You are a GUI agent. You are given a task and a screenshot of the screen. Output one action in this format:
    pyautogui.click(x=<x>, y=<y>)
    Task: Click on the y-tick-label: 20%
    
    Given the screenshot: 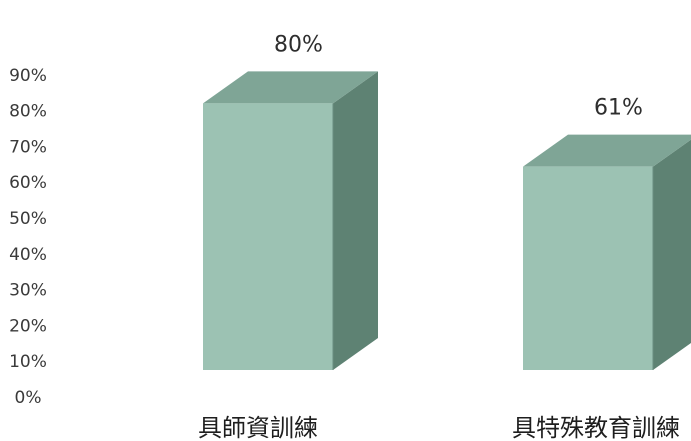 What is the action you would take?
    pyautogui.click(x=28, y=326)
    